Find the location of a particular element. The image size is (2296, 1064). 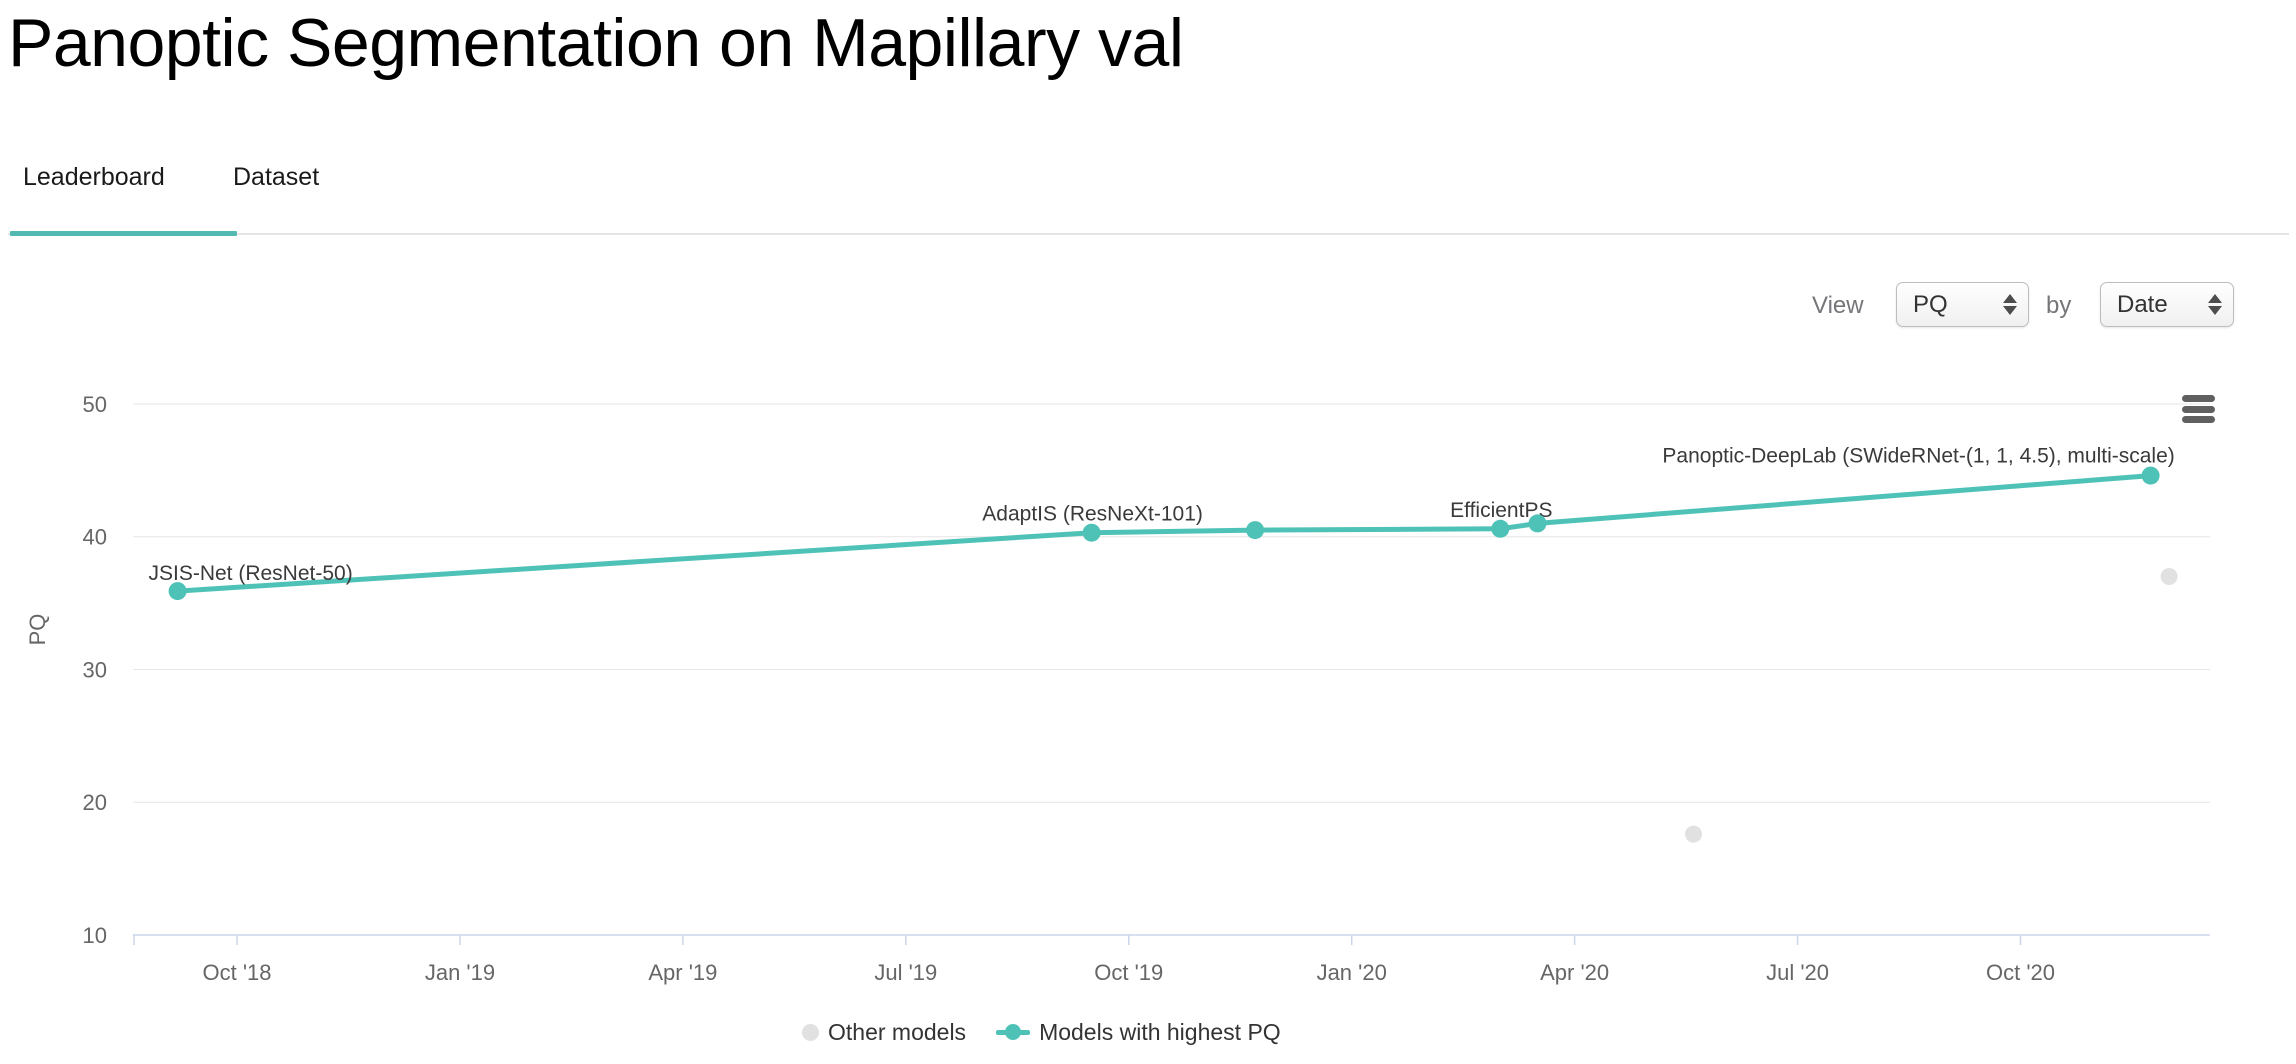

y-tick-label: 20 is located at coordinates (95, 802).